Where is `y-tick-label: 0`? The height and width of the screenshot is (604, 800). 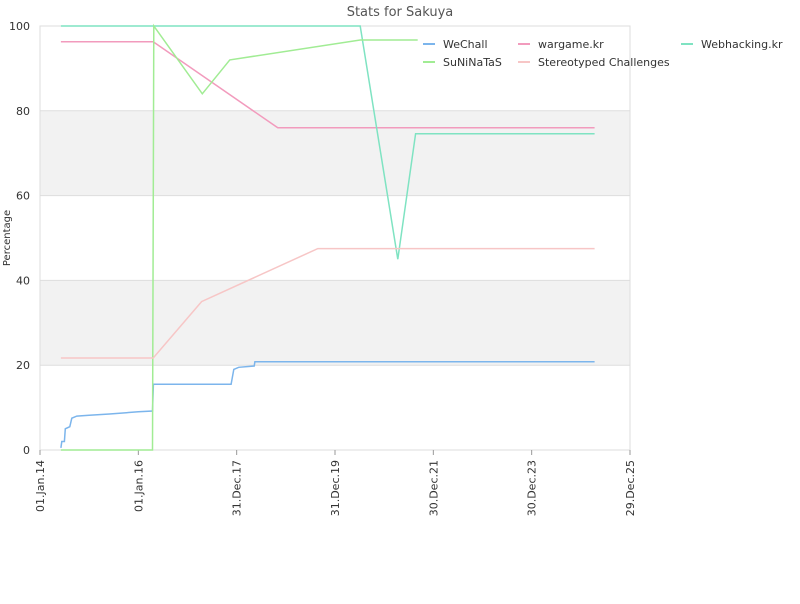 y-tick-label: 0 is located at coordinates (26, 450).